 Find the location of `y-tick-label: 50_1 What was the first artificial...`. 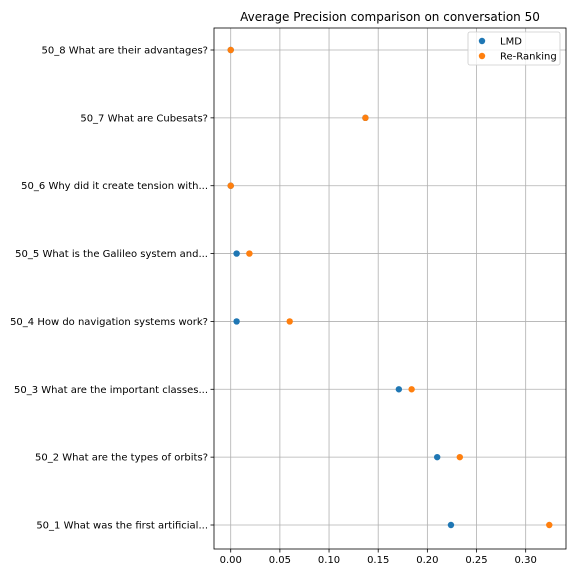

y-tick-label: 50_1 What was the first artificial... is located at coordinates (122, 526).